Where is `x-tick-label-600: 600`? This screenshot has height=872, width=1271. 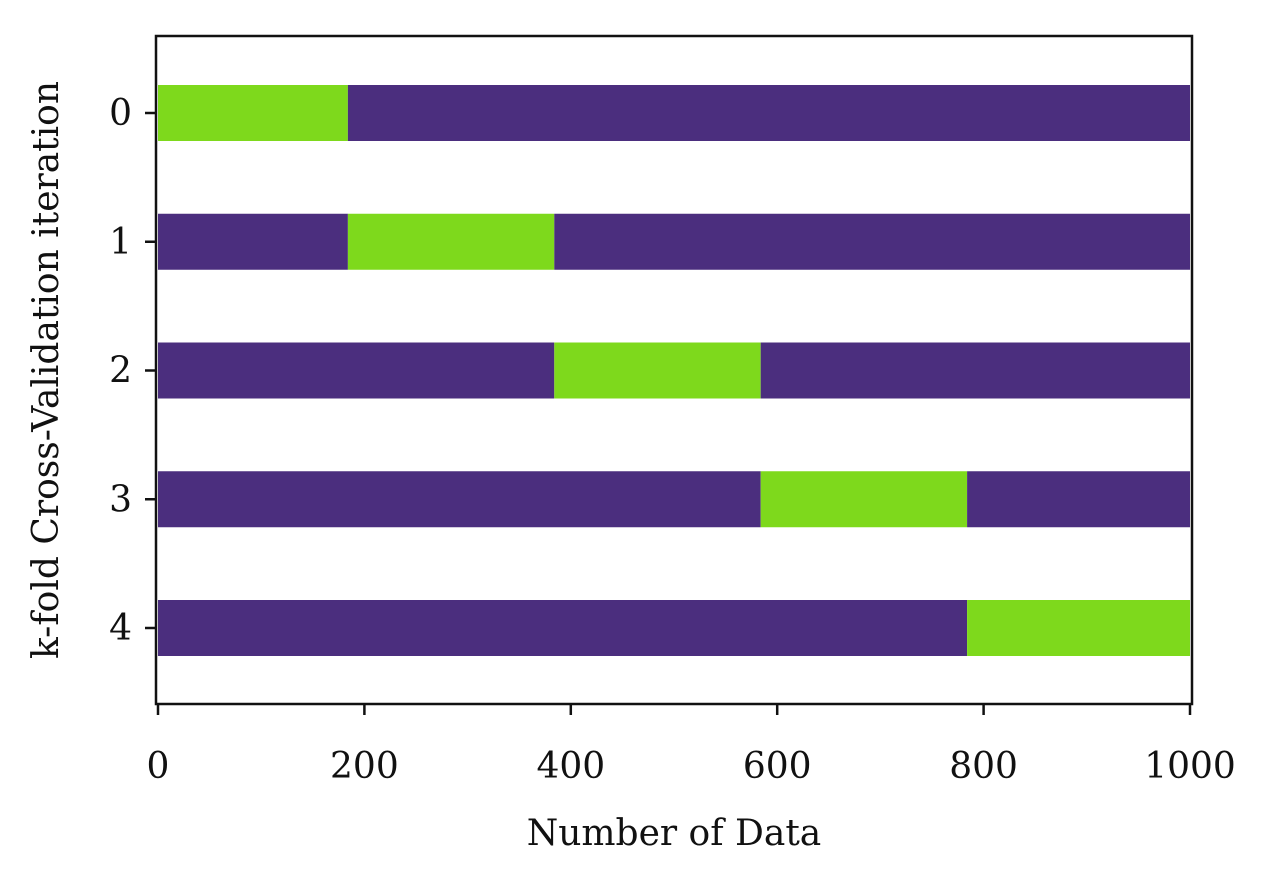
x-tick-label-600: 600 is located at coordinates (777, 766).